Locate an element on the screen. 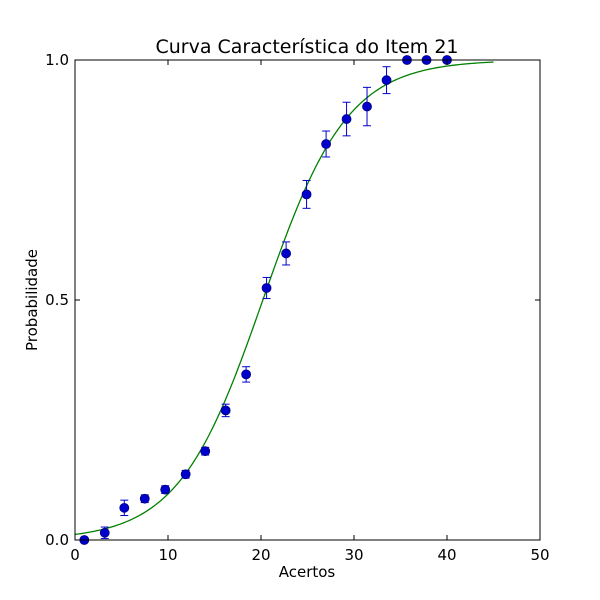  chart-title: Curva Característica do Item 21 is located at coordinates (306, 47).